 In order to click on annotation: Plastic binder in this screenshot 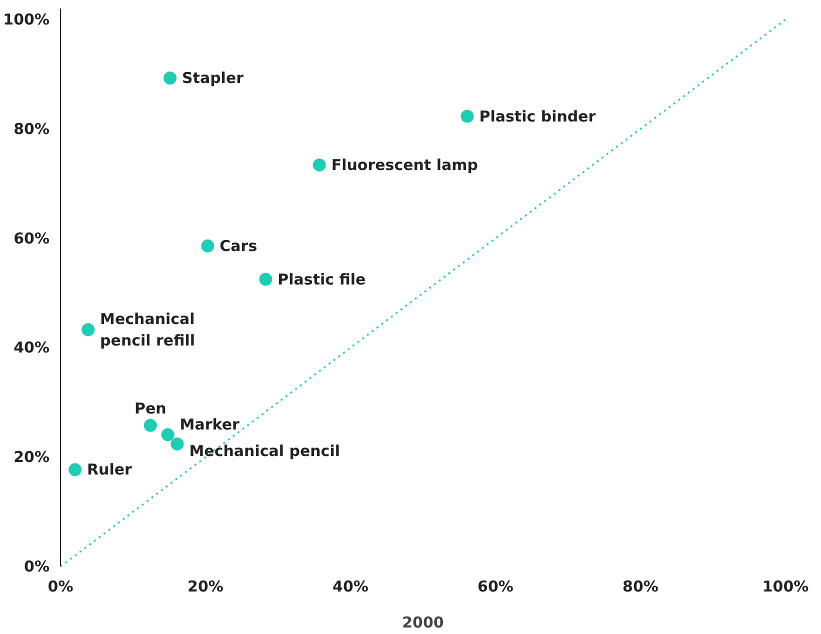, I will do `click(537, 116)`.